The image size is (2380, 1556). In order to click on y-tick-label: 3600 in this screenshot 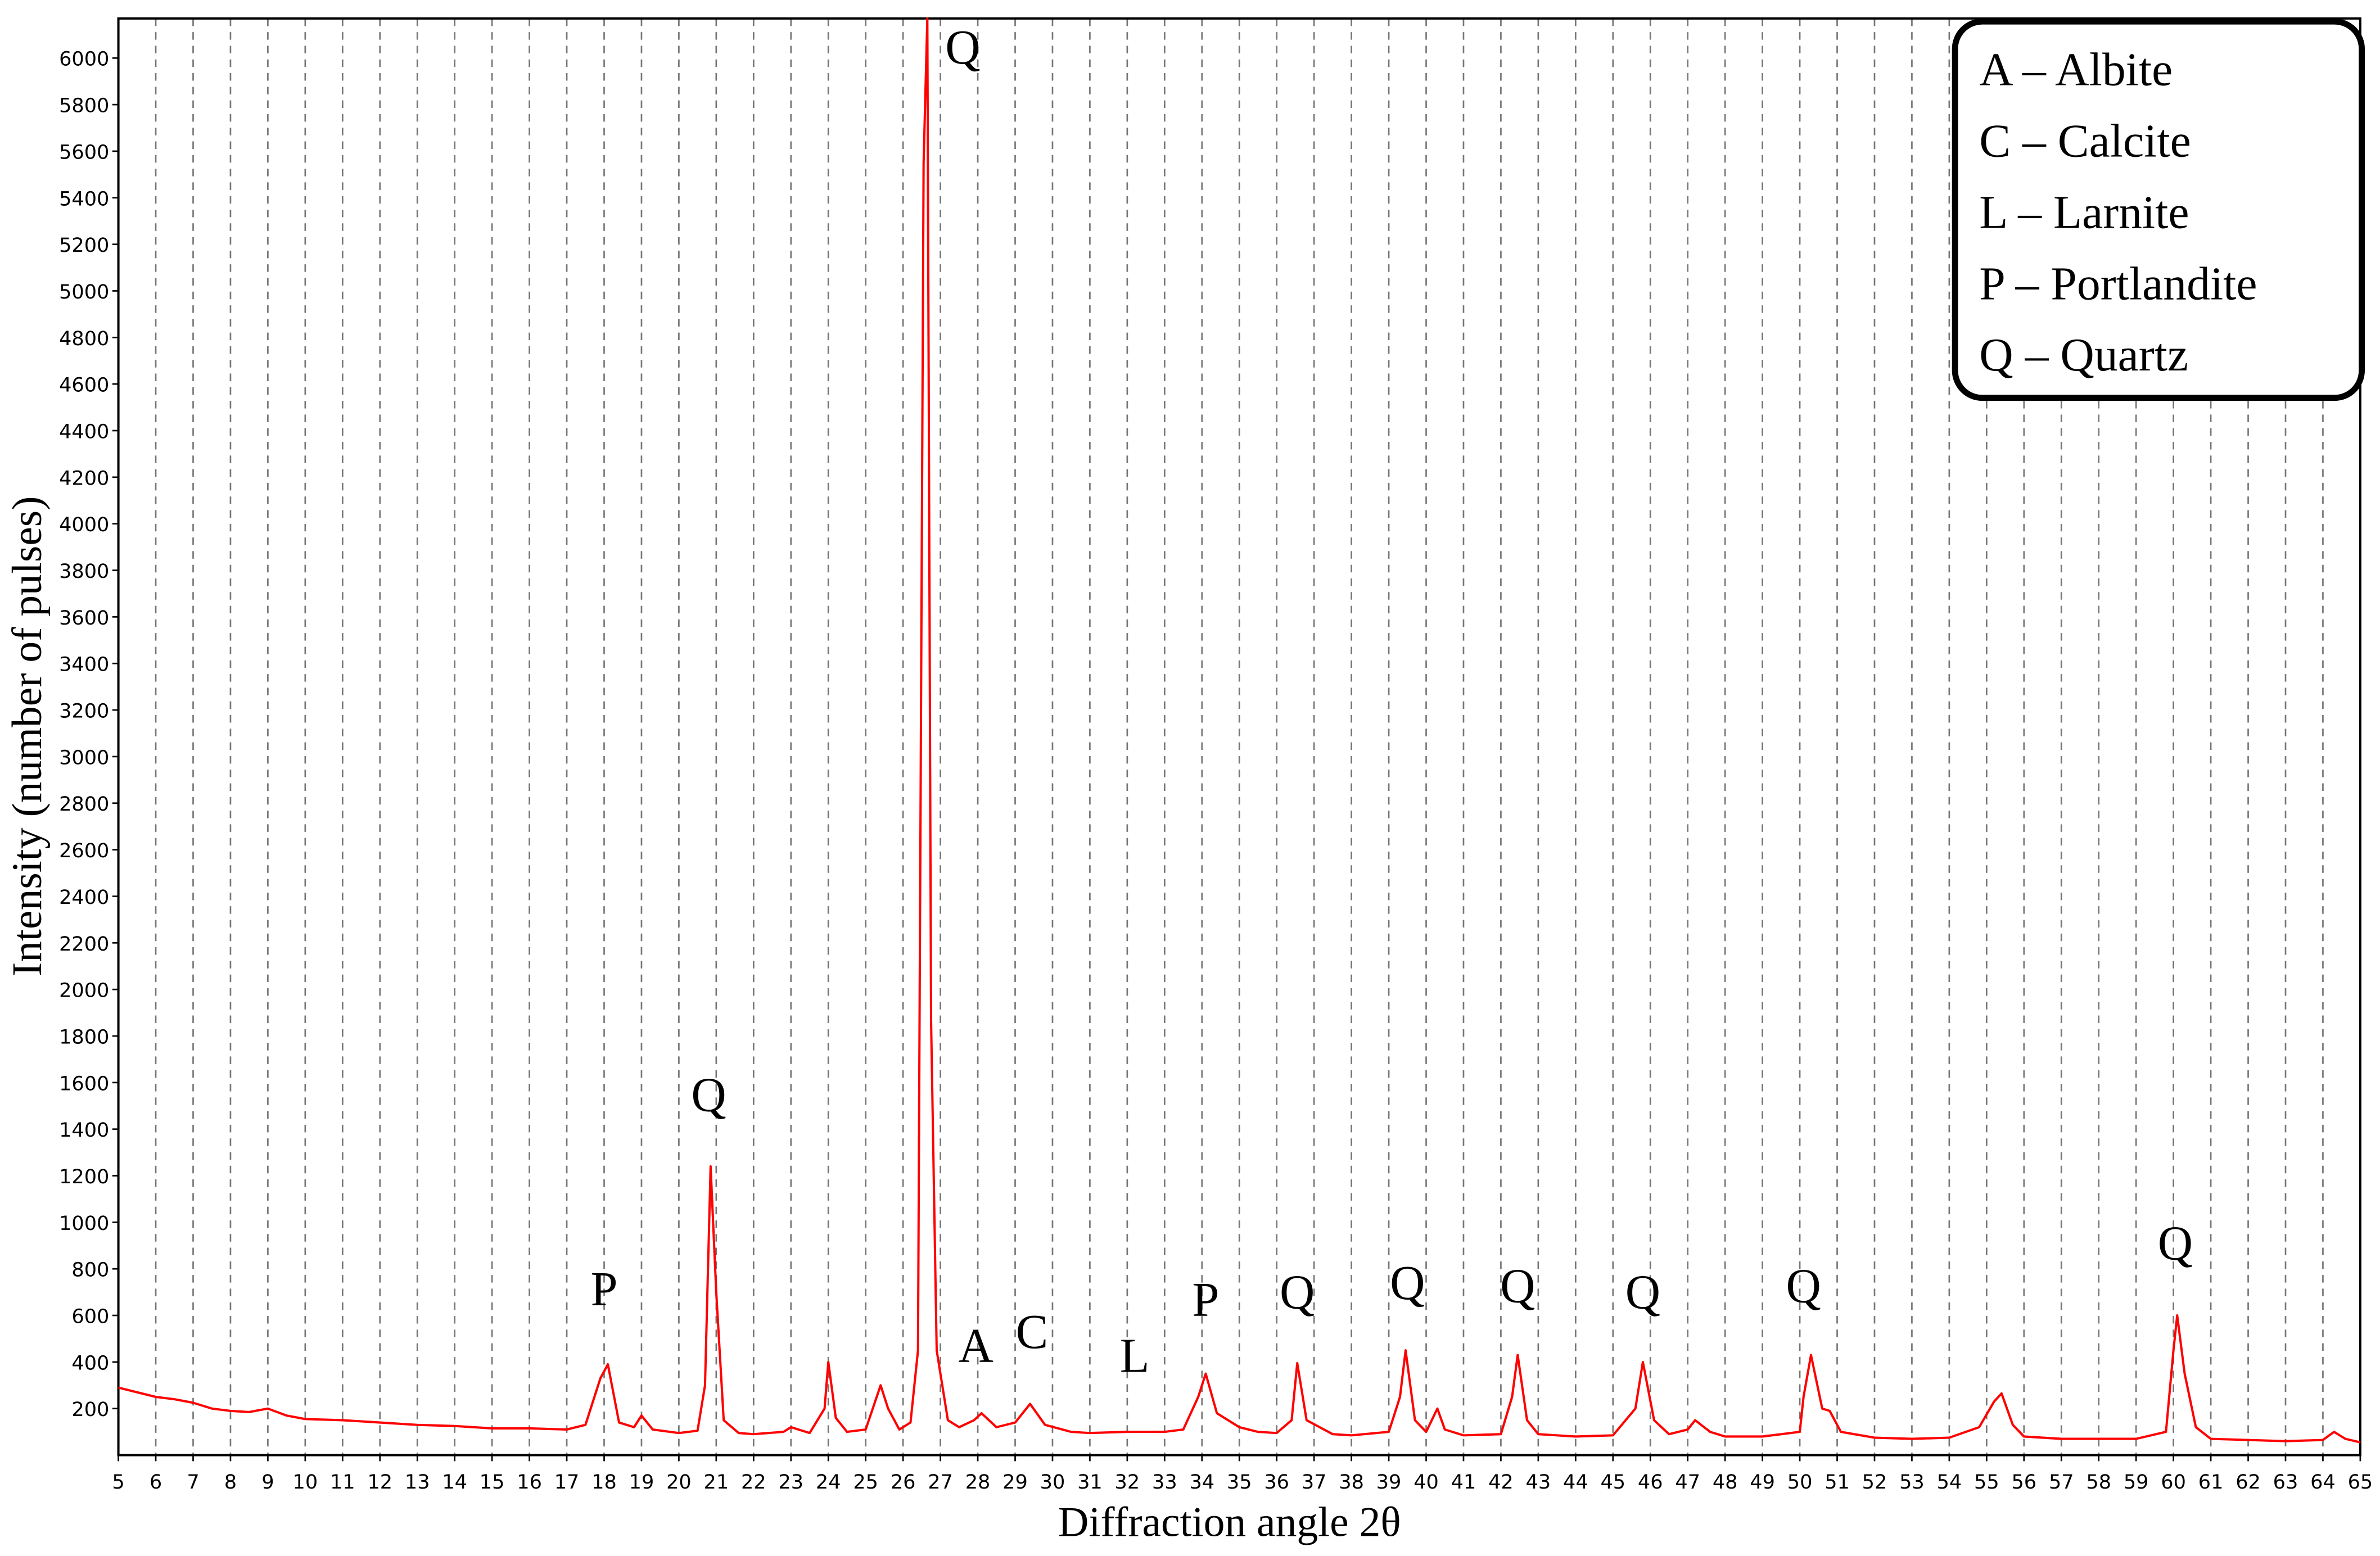, I will do `click(84, 618)`.